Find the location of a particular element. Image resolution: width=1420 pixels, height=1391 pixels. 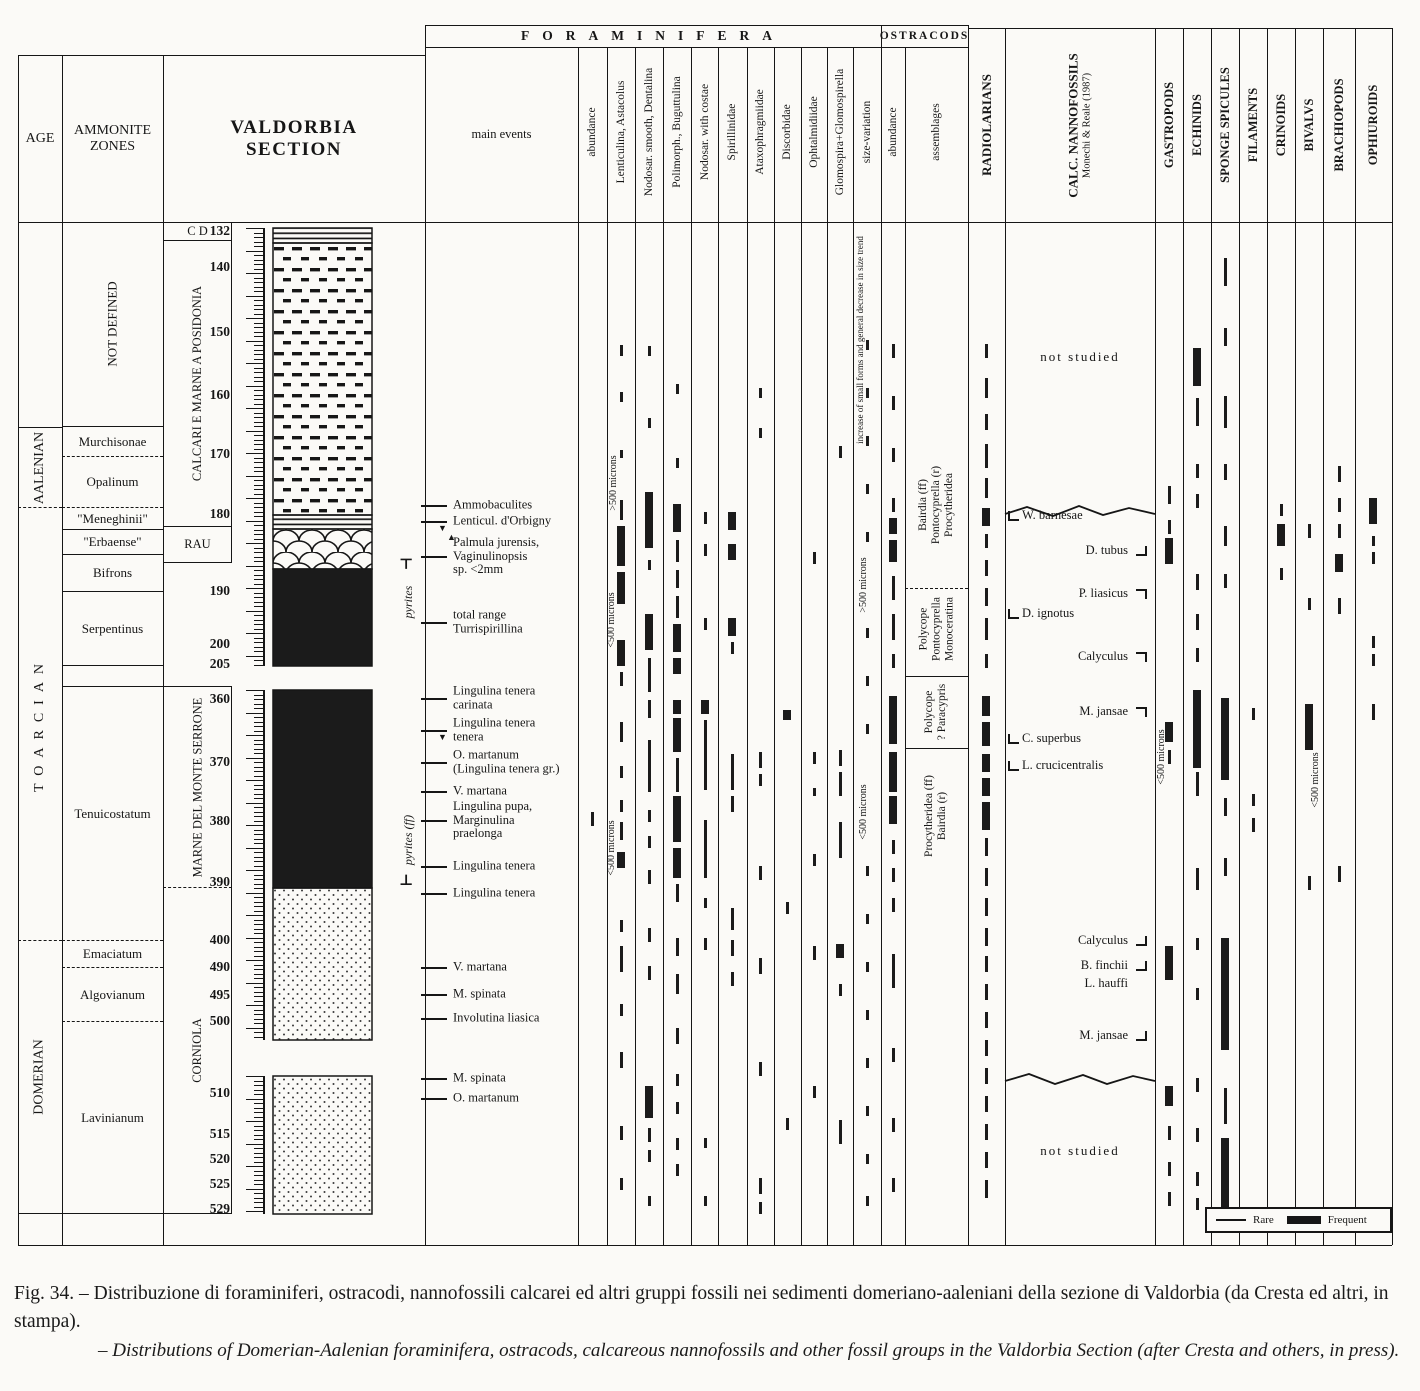

depth-label: 525 is located at coordinates (219, 1183).